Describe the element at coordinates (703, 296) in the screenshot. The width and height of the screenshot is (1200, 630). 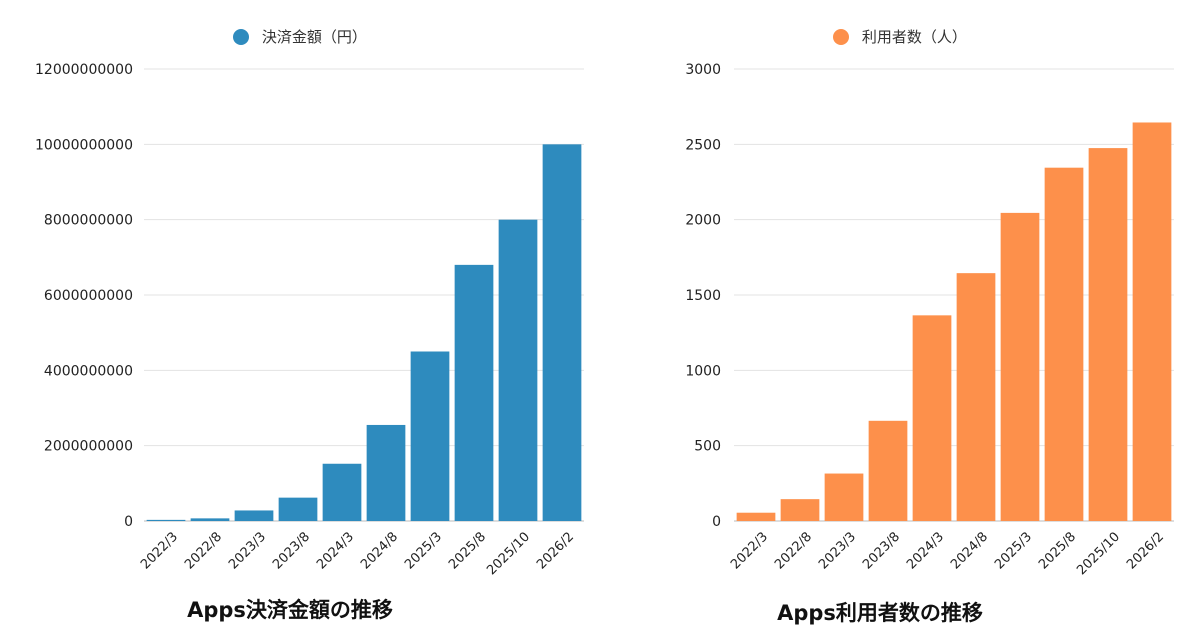
I see `y-tick-label: 1500` at that location.